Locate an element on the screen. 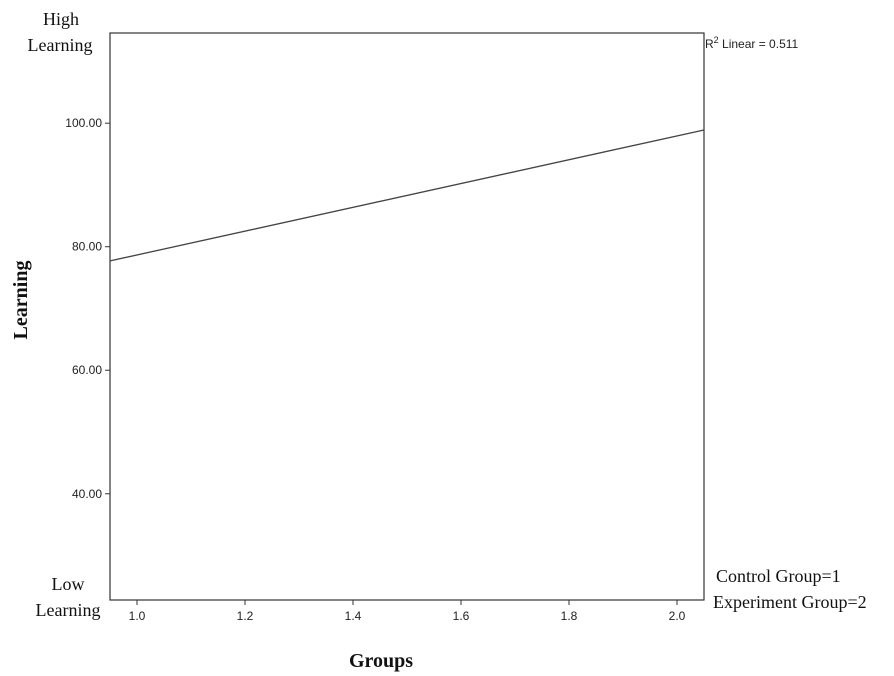  x-tick-label: 1.8 is located at coordinates (569, 616).